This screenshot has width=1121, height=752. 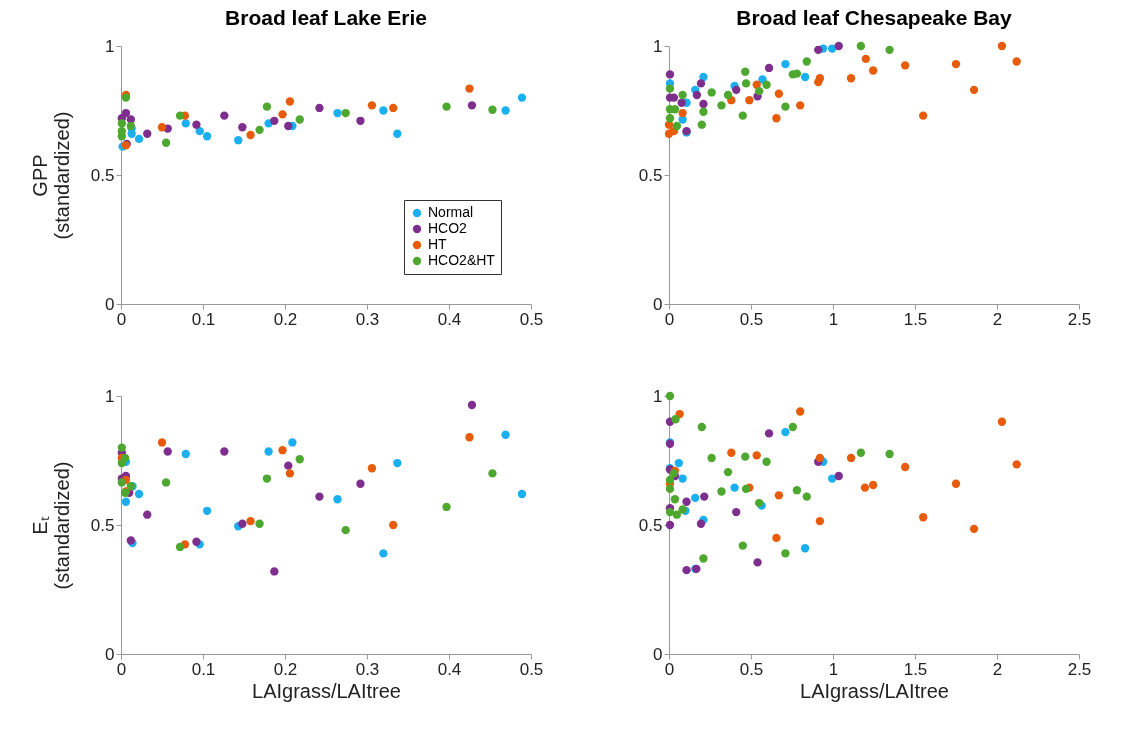 What do you see at coordinates (833, 319) in the screenshot?
I see `x-tick-label: 1` at bounding box center [833, 319].